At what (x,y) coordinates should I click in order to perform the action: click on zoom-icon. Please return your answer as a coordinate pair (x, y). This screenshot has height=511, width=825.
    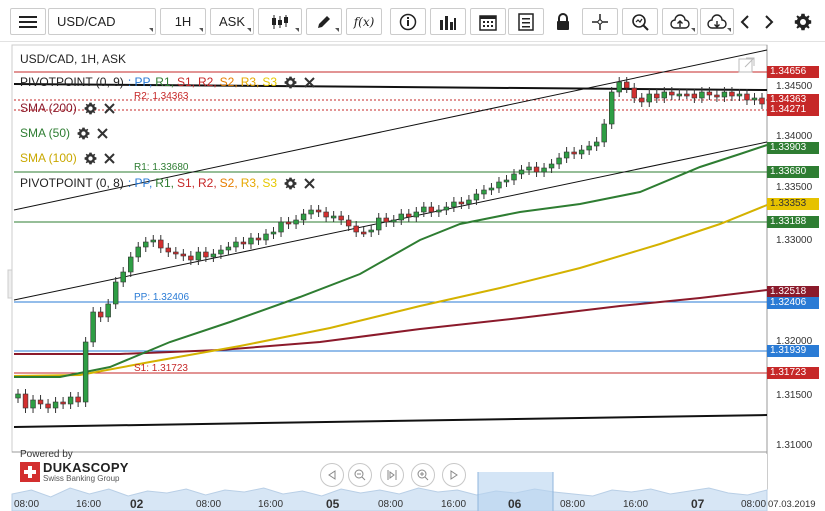
    Looking at the image, I should click on (640, 22).